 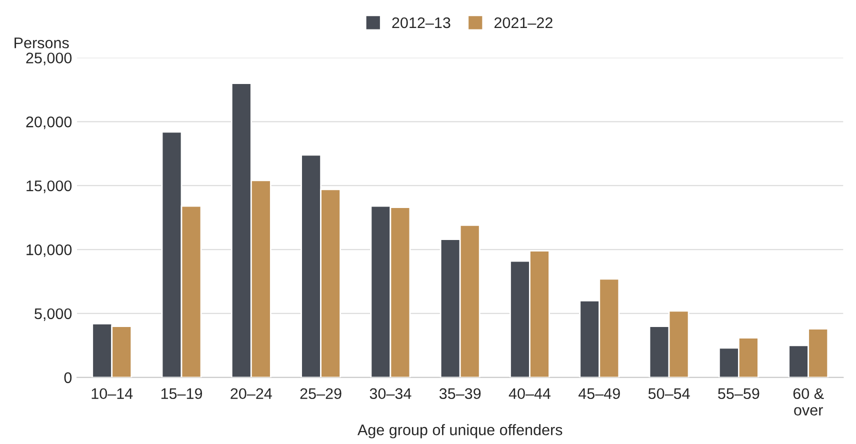 I want to click on y-tick-label: 10,000, so click(x=49, y=251).